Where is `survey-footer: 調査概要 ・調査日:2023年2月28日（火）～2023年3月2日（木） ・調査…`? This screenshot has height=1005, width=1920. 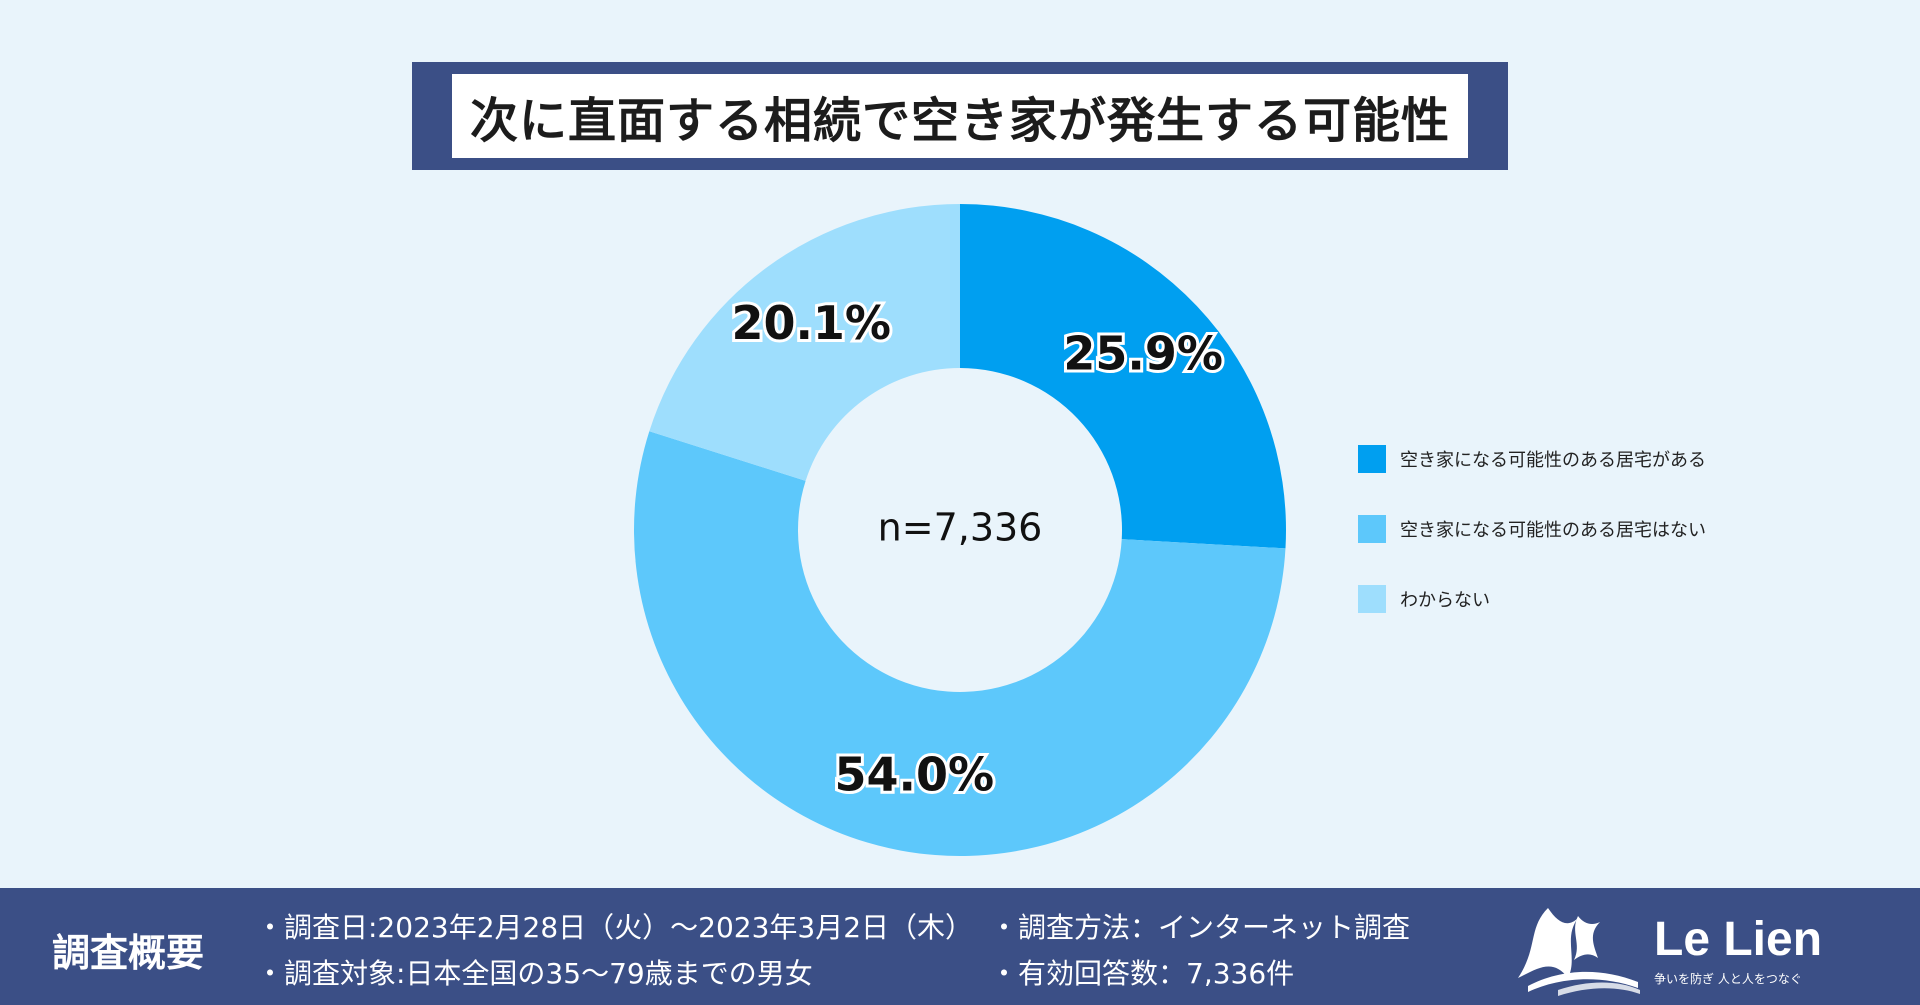 survey-footer: 調査概要 ・調査日:2023年2月28日（火）～2023年3月2日（木） ・調査… is located at coordinates (960, 946).